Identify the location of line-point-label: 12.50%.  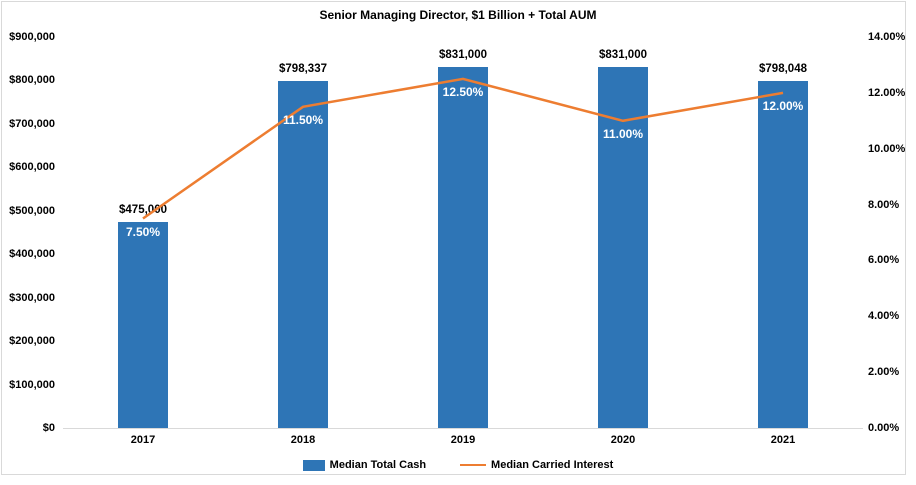
(463, 91).